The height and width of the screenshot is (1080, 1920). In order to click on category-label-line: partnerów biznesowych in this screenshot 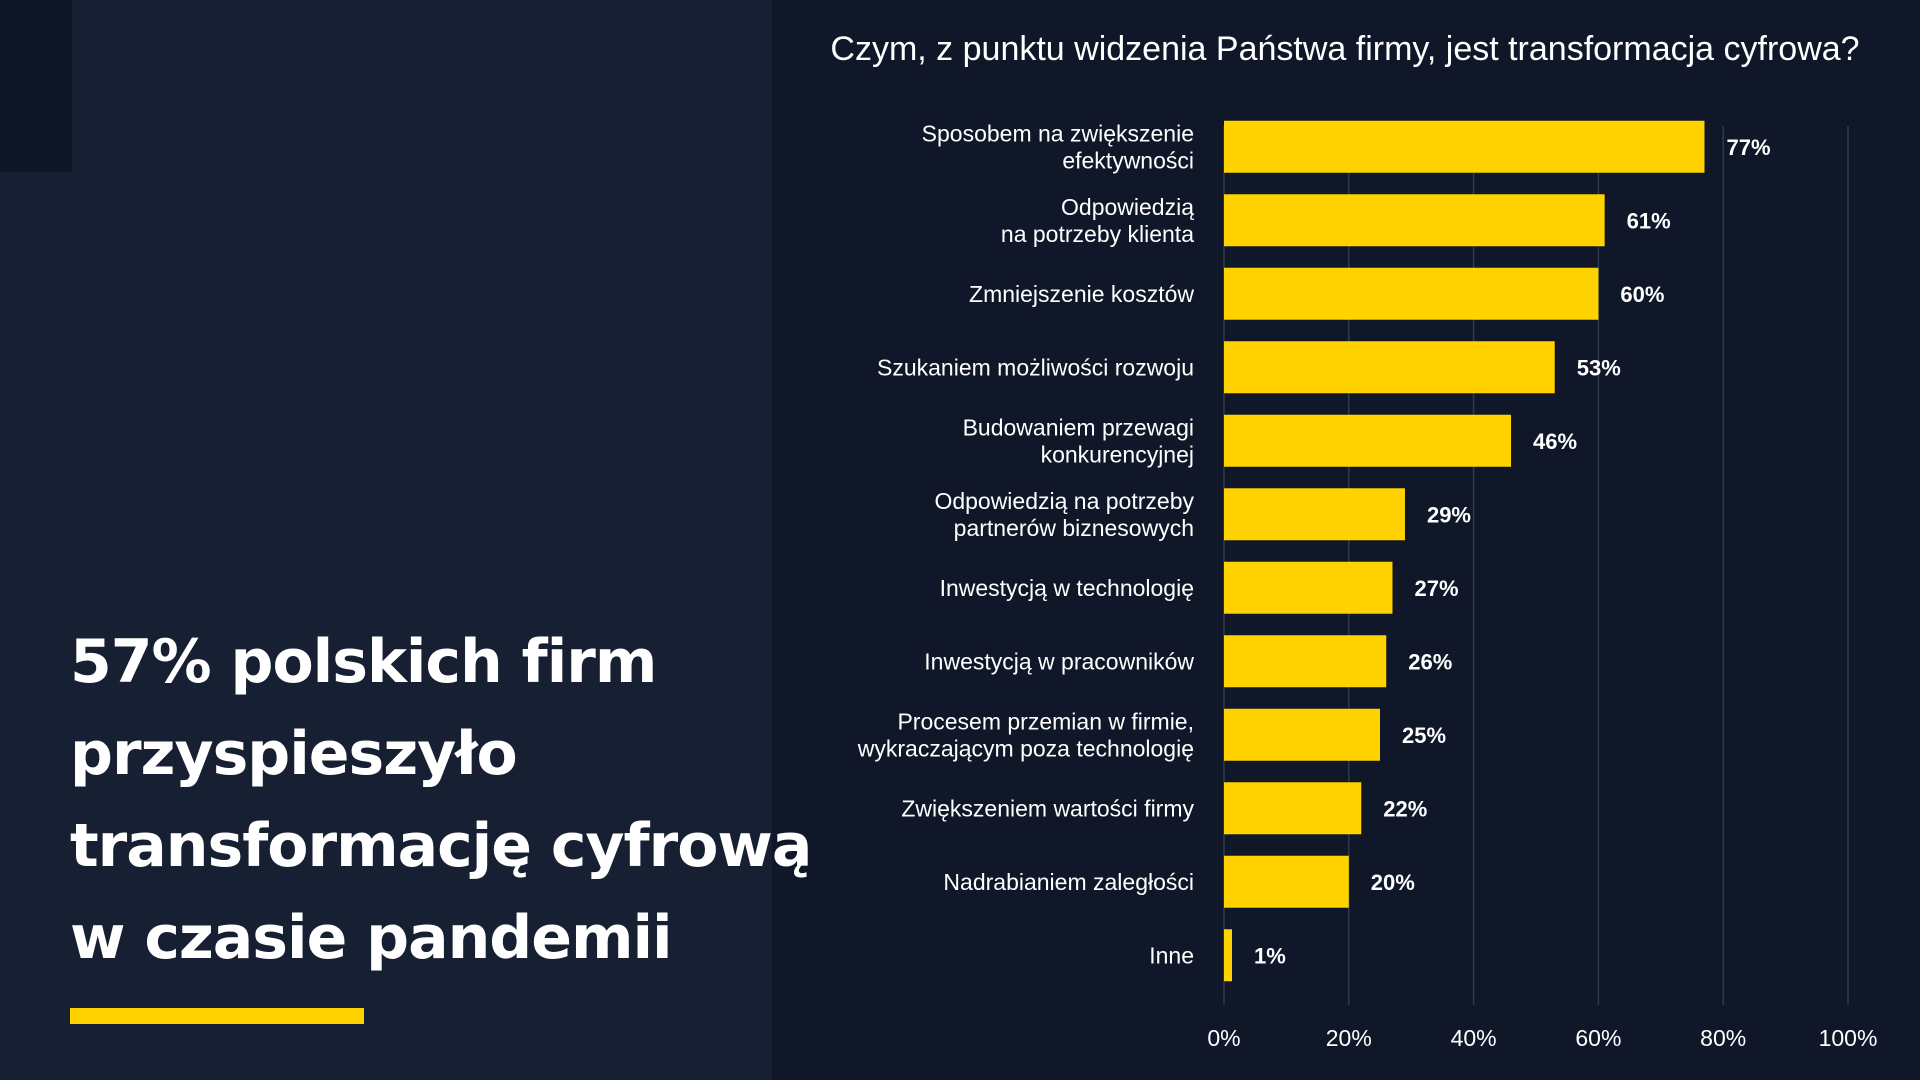, I will do `click(1074, 528)`.